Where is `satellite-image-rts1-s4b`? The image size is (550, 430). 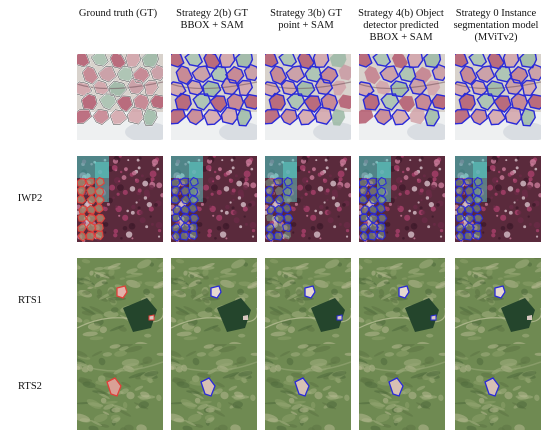
satellite-image-rts1-s4b is located at coordinates (402, 301).